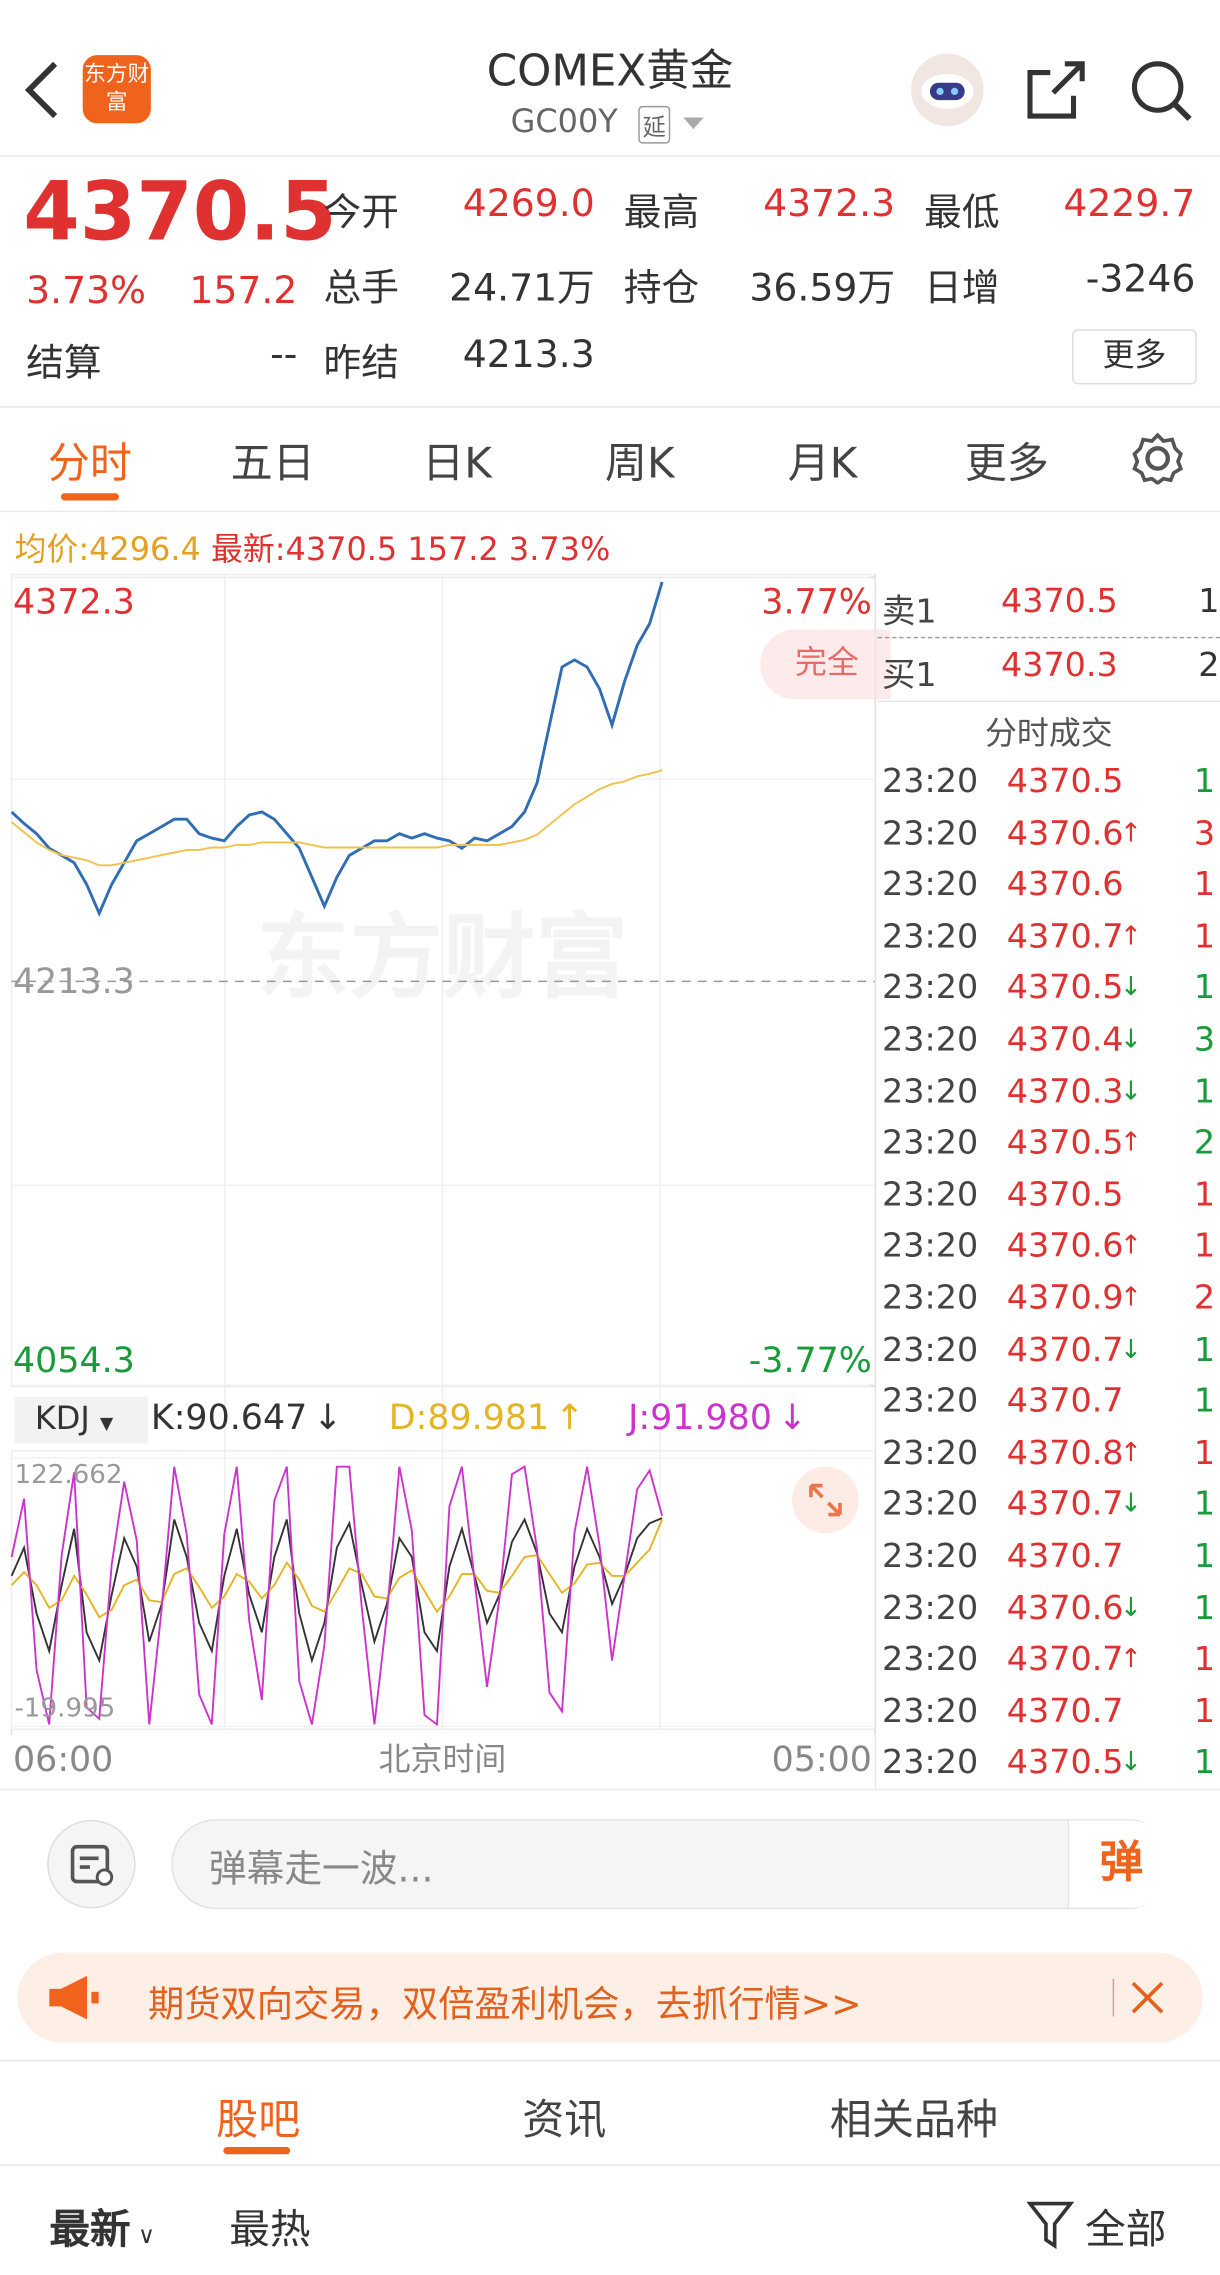 This screenshot has height=2275, width=1220. I want to click on sort-option: 最热, so click(270, 2229).